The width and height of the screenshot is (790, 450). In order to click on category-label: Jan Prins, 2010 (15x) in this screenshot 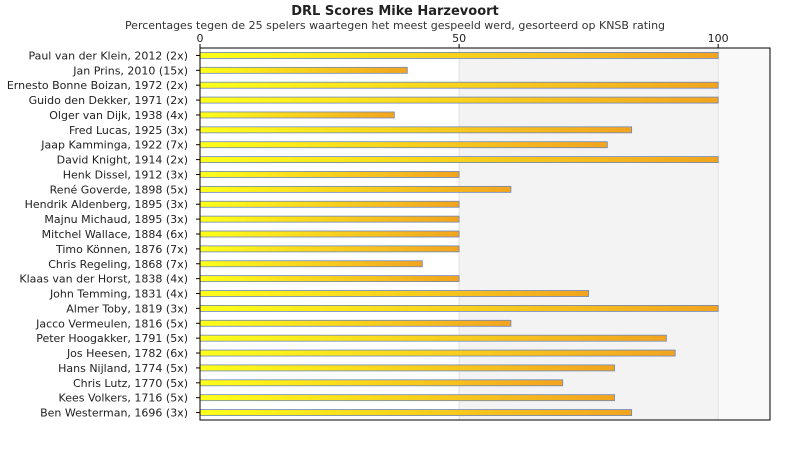, I will do `click(130, 70)`.